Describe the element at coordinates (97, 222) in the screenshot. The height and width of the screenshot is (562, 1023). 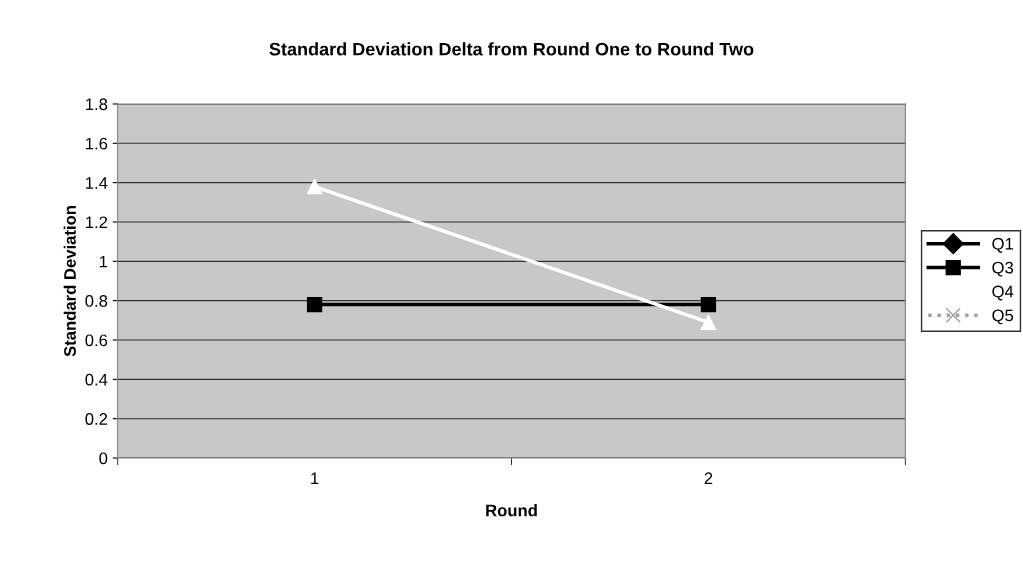
I see `y-tick-label: 1.2` at that location.